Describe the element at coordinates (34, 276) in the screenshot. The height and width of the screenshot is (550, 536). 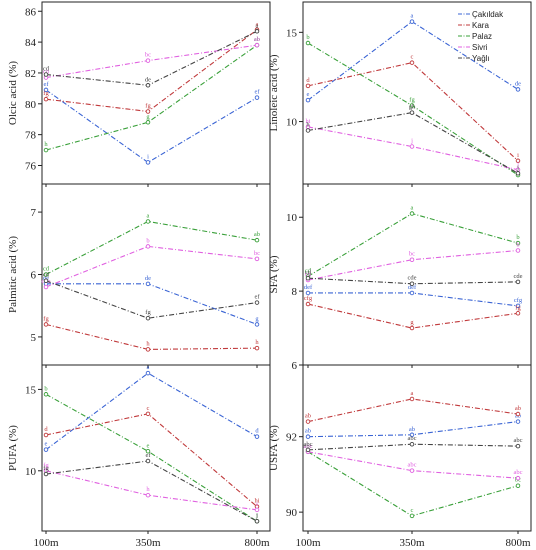
I see `y-tick-label: 6` at that location.